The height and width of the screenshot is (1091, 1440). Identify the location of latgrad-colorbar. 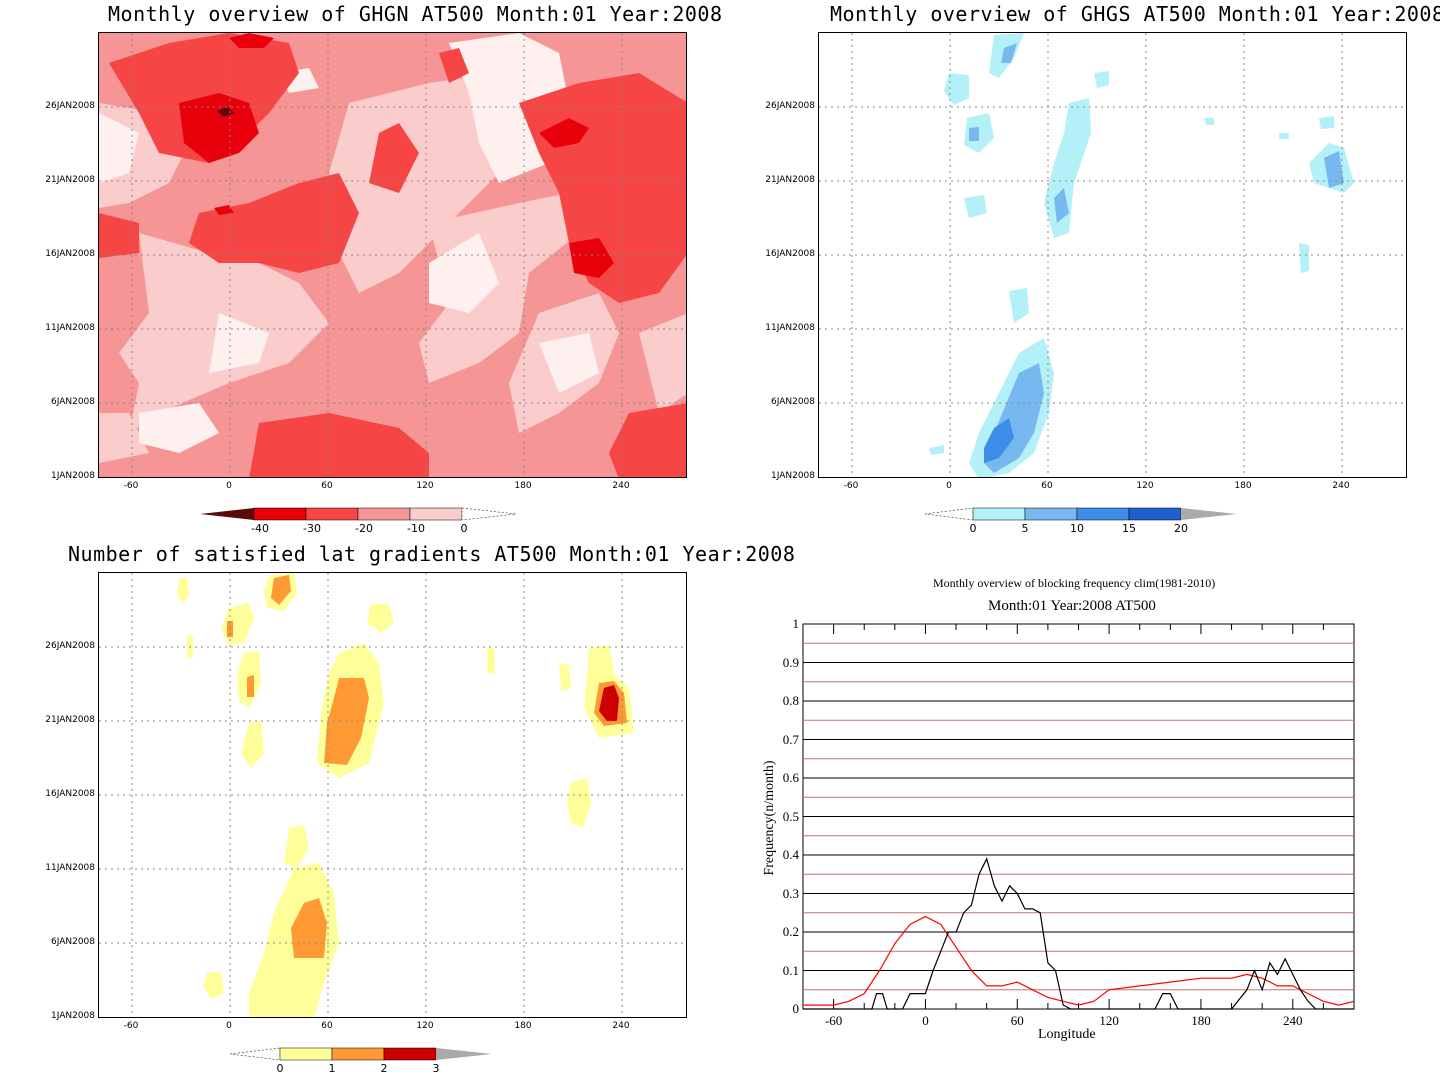
(361, 1054).